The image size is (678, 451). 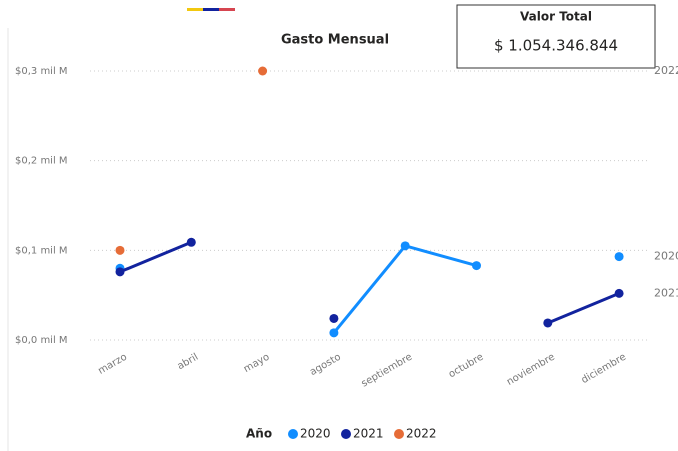 I want to click on x-tick-label: mayo, so click(x=257, y=363).